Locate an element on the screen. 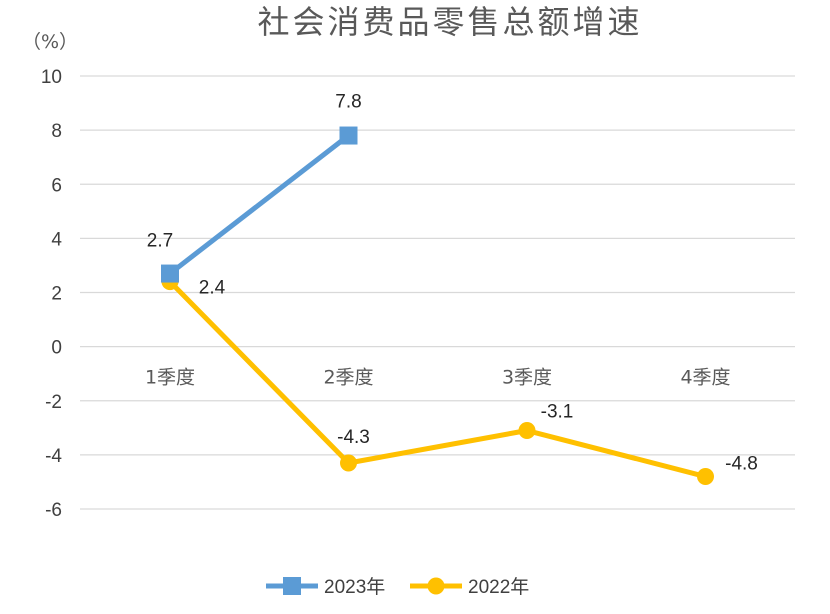 This screenshot has height=614, width=830. data-label: -3.1 is located at coordinates (557, 412).